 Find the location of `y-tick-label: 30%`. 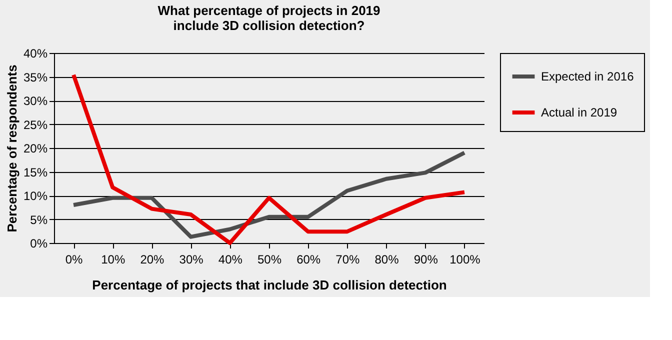

y-tick-label: 30% is located at coordinates (35, 101).